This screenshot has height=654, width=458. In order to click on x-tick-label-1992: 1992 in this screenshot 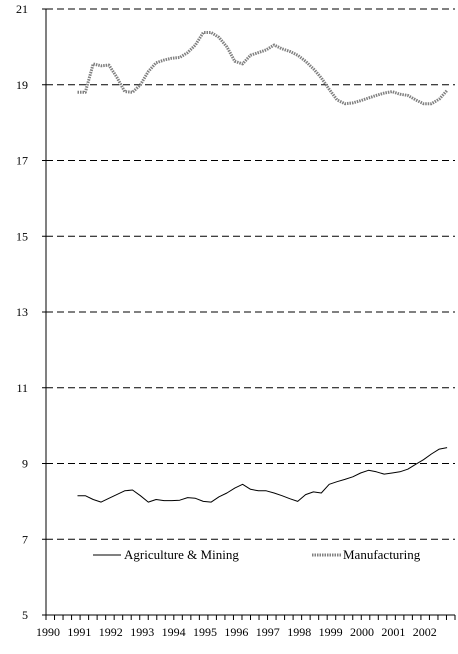, I will do `click(111, 632)`.